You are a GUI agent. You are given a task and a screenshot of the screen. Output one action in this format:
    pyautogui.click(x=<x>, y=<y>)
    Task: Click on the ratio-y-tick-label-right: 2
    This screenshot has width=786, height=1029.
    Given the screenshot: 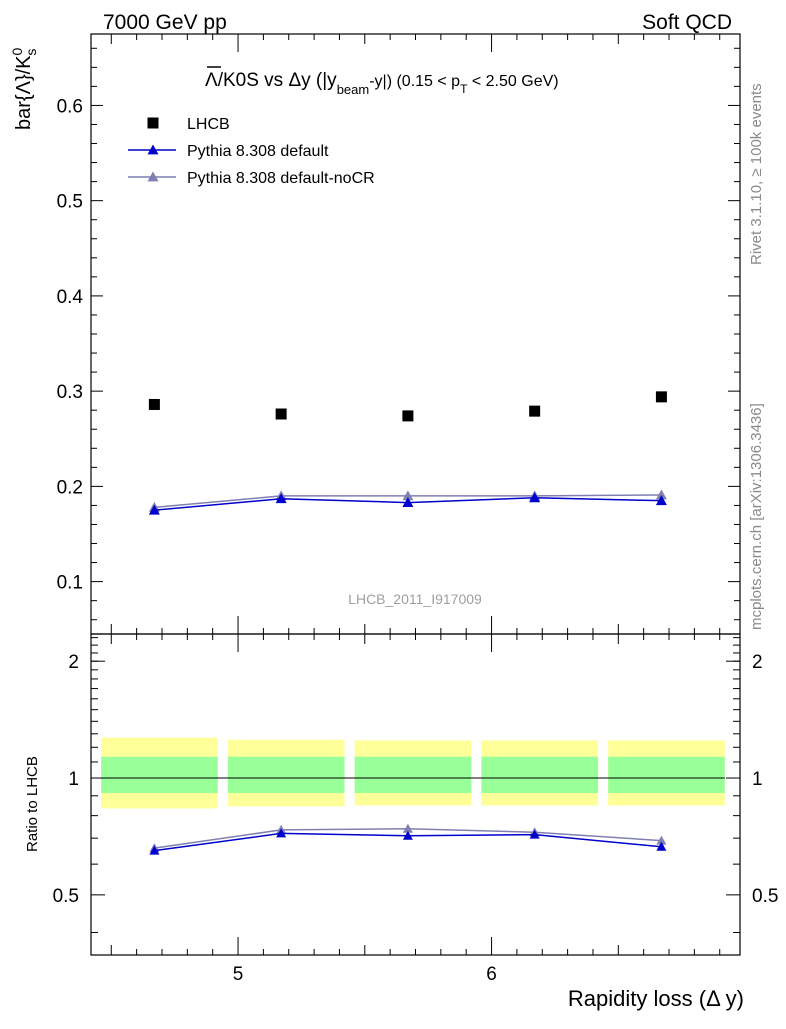 What is the action you would take?
    pyautogui.click(x=757, y=662)
    